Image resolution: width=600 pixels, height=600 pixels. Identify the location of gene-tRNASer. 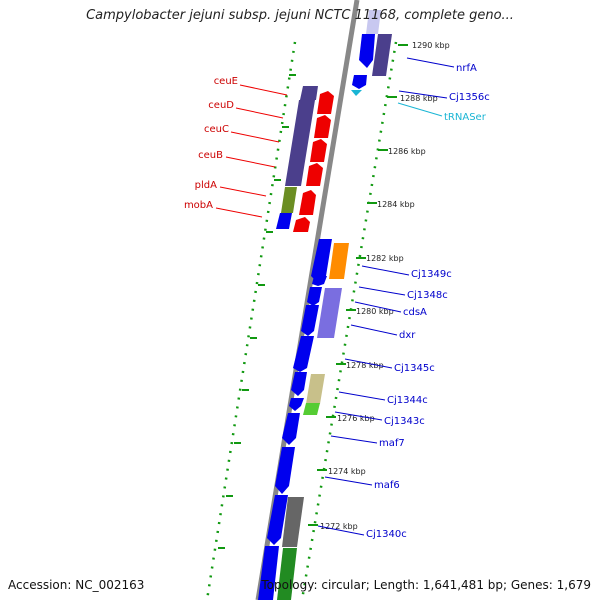
(356, 93).